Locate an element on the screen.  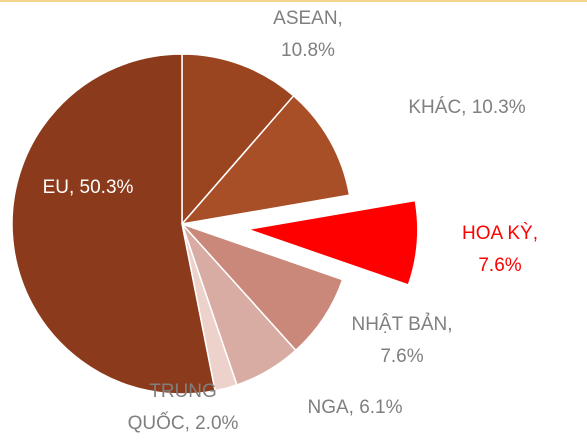
data-label: NHẬT BẢN, 7.6% is located at coordinates (402, 340).